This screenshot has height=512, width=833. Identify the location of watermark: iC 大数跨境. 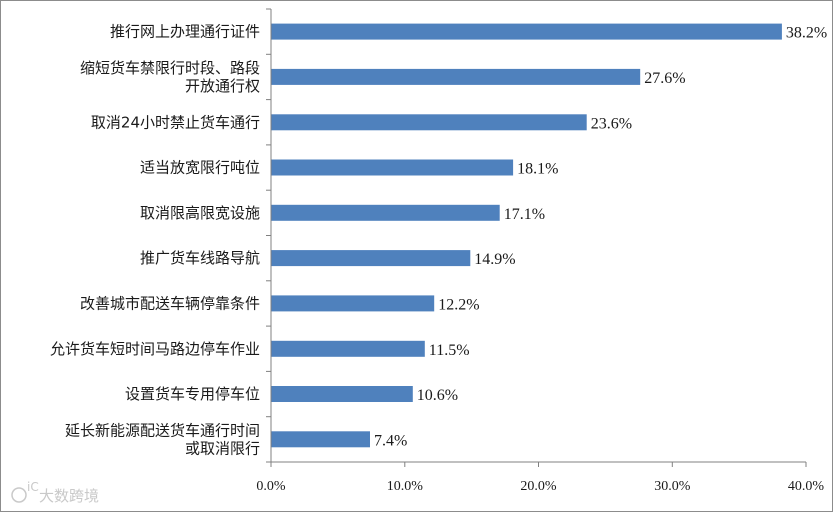
(55, 492).